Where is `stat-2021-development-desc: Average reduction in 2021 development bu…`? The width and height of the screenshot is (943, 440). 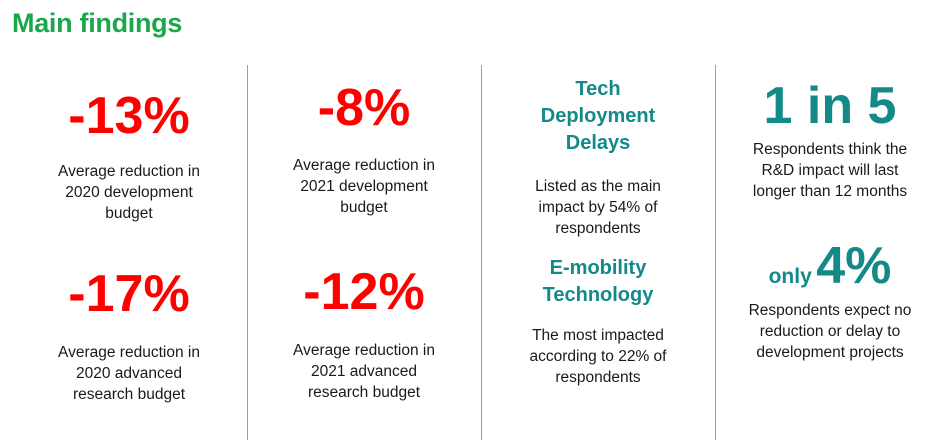 stat-2021-development-desc: Average reduction in 2021 development bu… is located at coordinates (364, 186).